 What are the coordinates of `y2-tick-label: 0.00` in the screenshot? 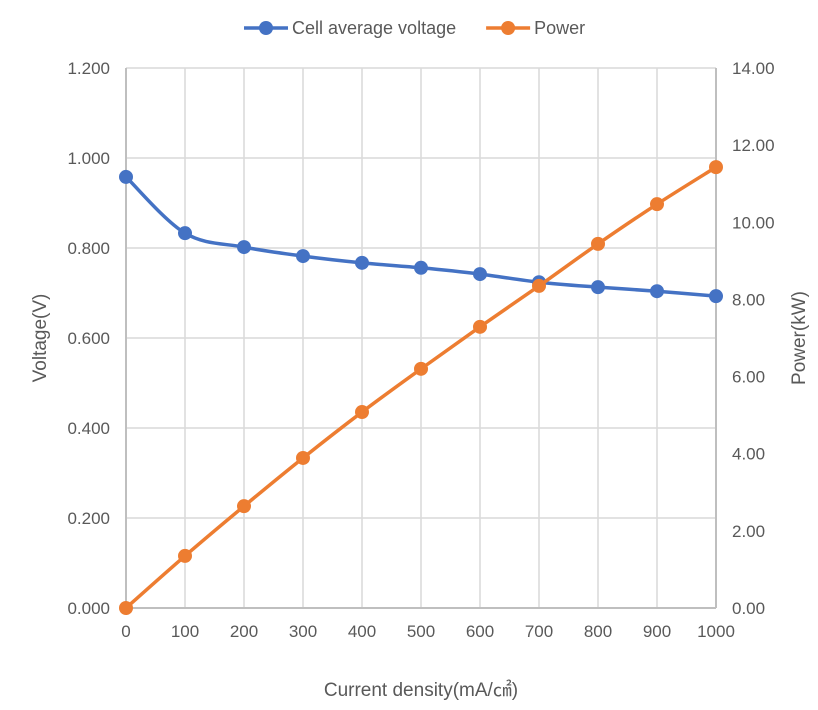 It's located at (748, 608).